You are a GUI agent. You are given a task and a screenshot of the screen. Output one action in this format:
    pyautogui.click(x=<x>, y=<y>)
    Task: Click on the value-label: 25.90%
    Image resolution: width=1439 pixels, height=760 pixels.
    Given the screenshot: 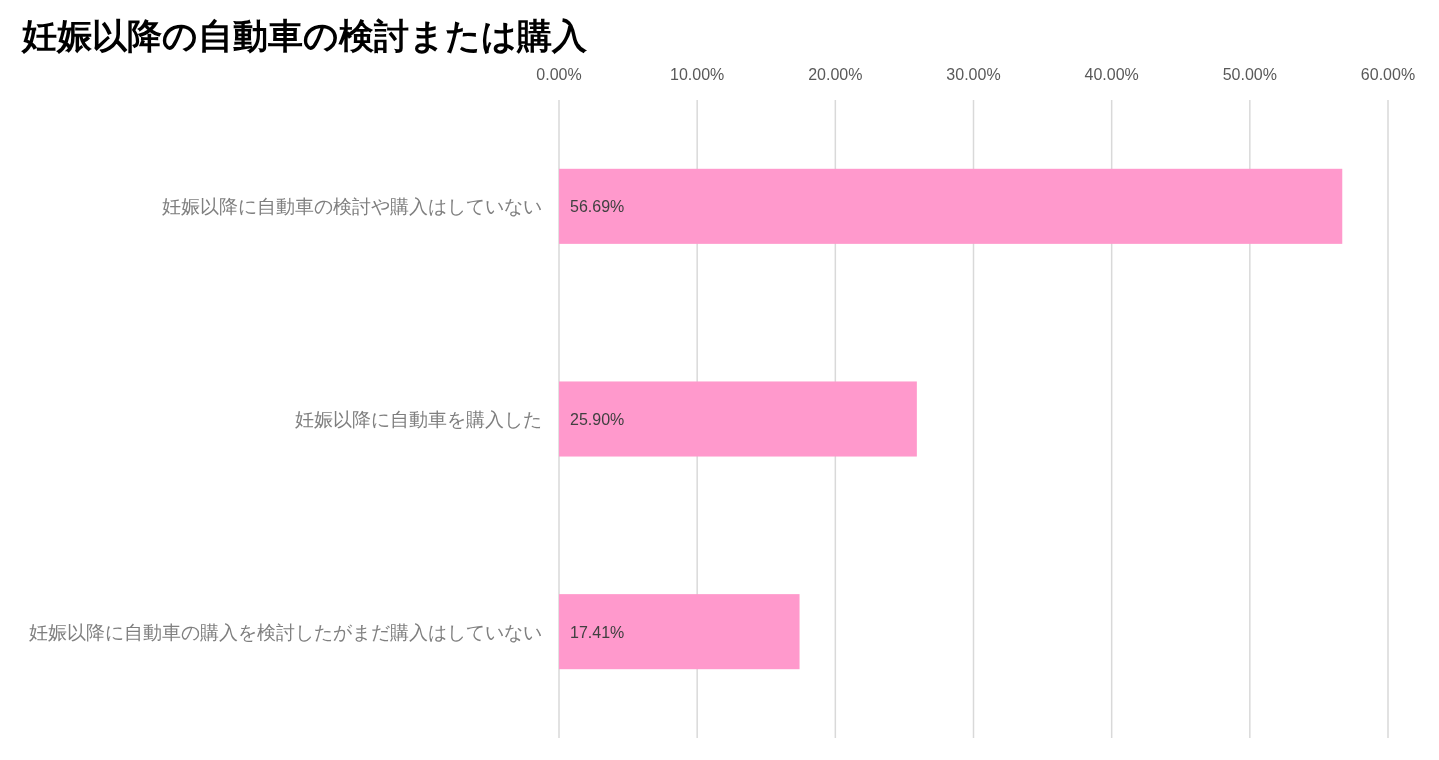 What is the action you would take?
    pyautogui.click(x=597, y=419)
    